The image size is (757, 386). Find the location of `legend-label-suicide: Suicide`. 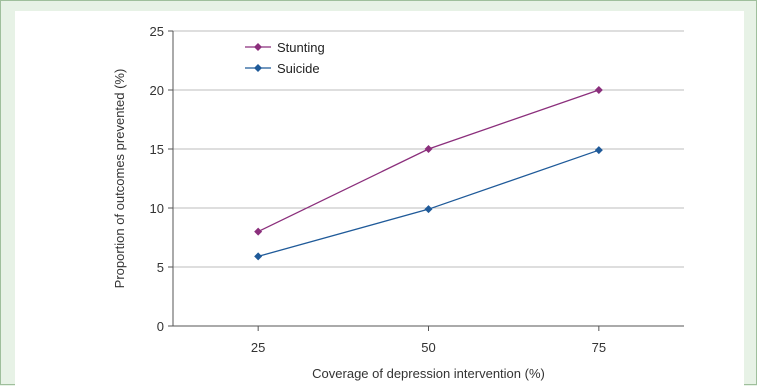

legend-label-suicide: Suicide is located at coordinates (298, 68).